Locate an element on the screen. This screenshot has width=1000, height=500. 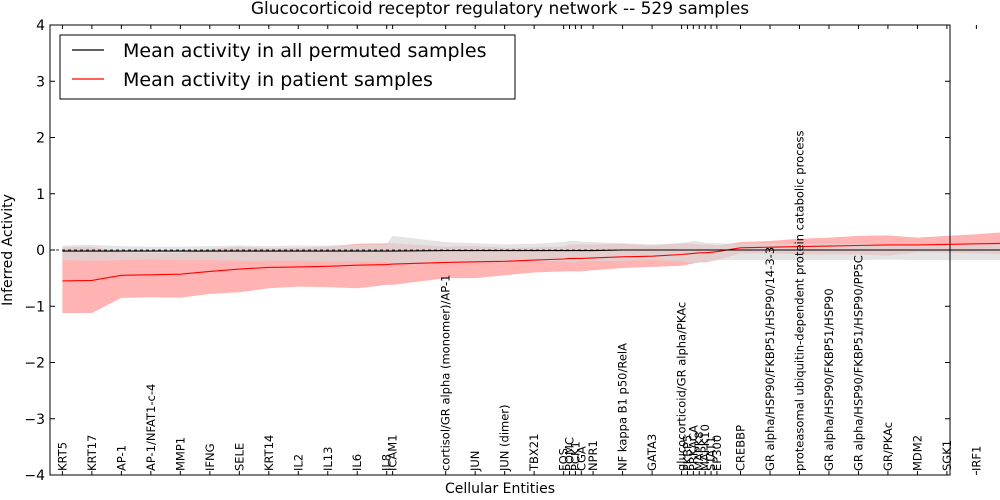
x-category-label: MMP1 is located at coordinates (180, 454).